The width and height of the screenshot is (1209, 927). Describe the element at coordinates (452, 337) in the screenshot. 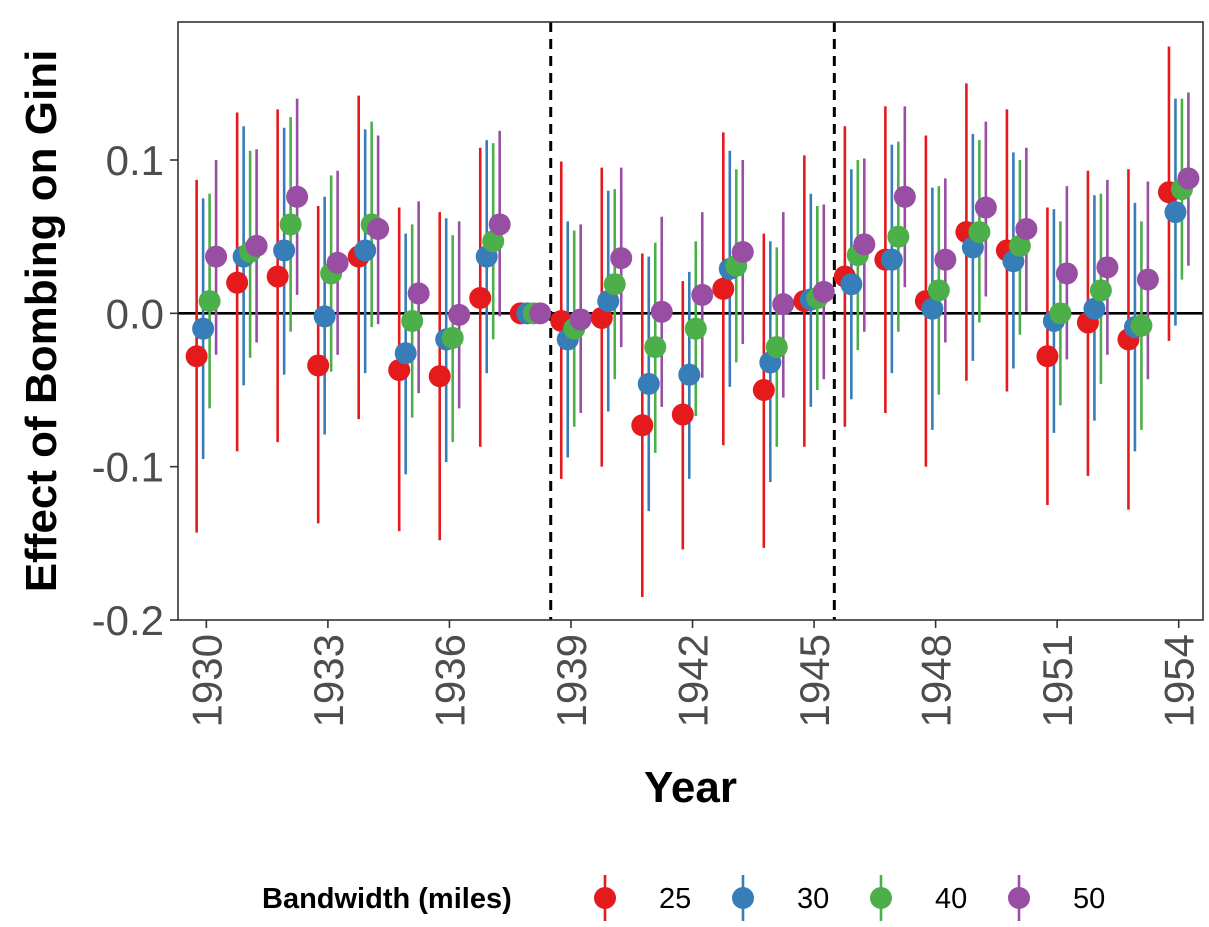

I see `point-40-1936` at that location.